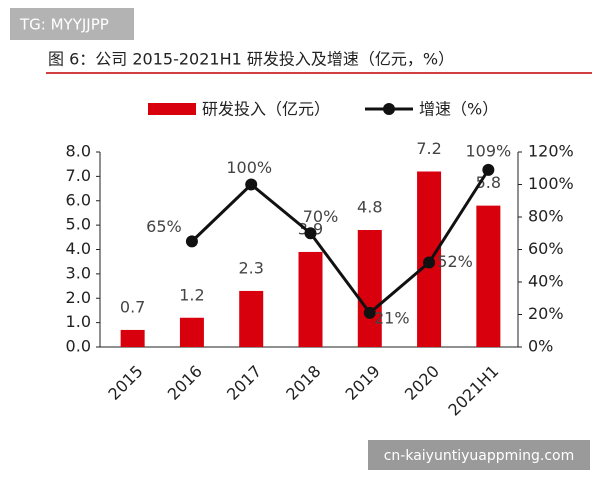 This screenshot has width=600, height=484. I want to click on y-tick-label: 3.0, so click(78, 272).